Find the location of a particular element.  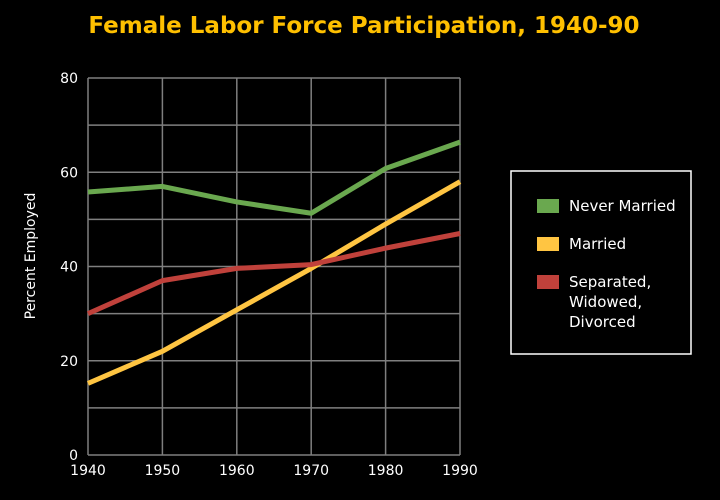

y-axis-label: Percent Employed is located at coordinates (31, 256).